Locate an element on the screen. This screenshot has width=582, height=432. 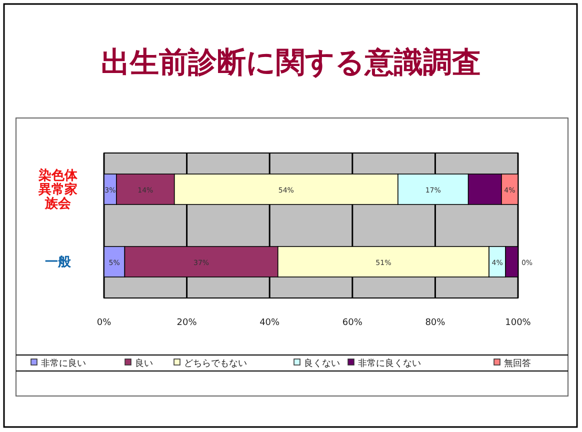
x-tick-label: 80% is located at coordinates (435, 323).